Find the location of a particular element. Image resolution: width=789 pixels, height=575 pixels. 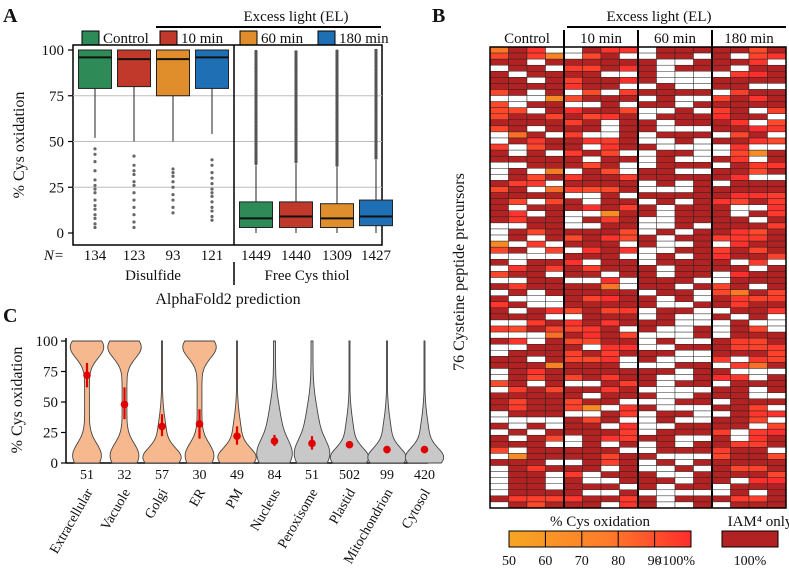

box-body is located at coordinates (337, 216).